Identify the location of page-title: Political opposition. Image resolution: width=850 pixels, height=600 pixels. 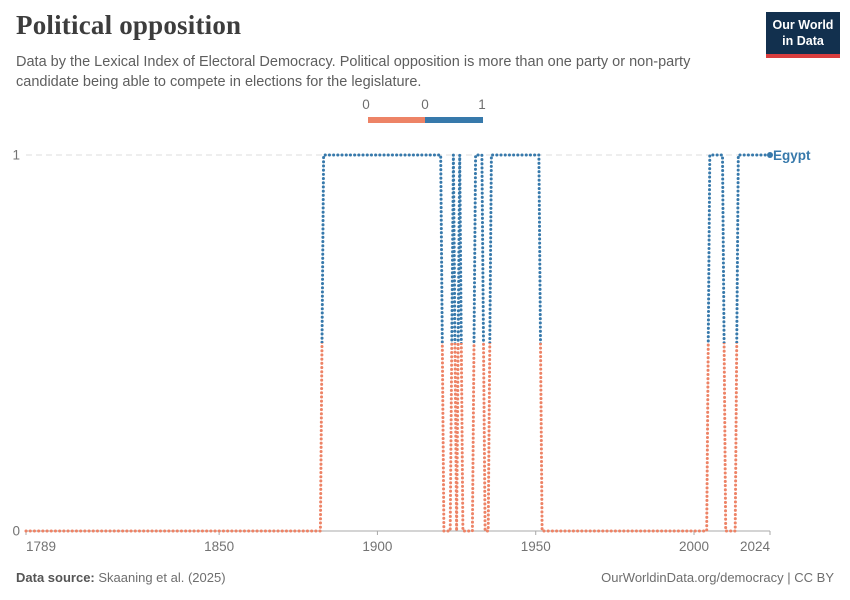
(129, 25).